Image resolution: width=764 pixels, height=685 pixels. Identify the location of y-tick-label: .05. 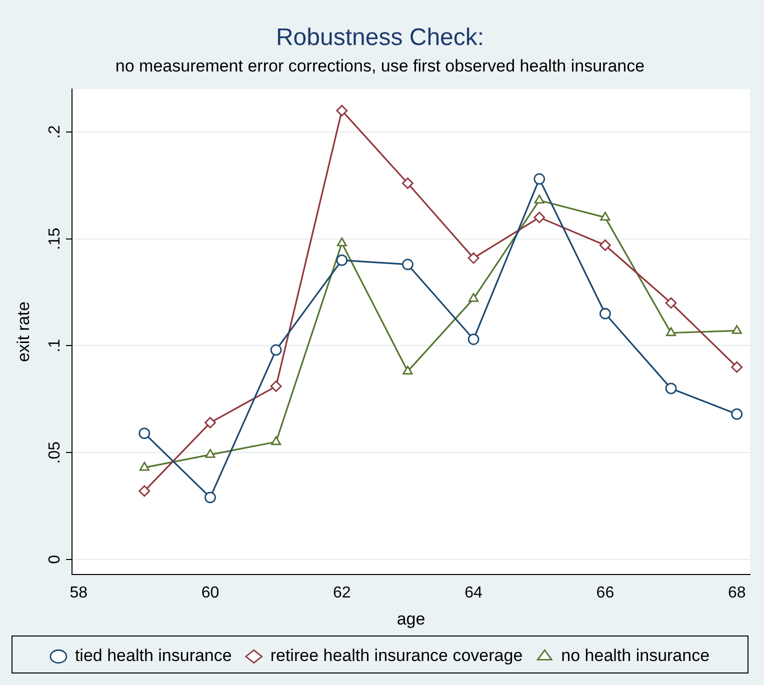
(55, 452).